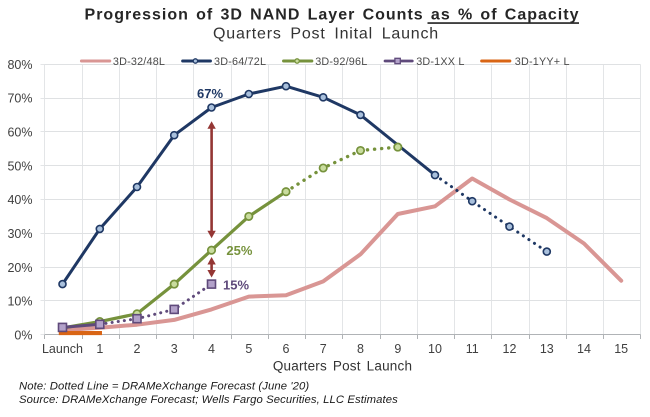  What do you see at coordinates (210, 93) in the screenshot?
I see `svg-text: 67%` at bounding box center [210, 93].